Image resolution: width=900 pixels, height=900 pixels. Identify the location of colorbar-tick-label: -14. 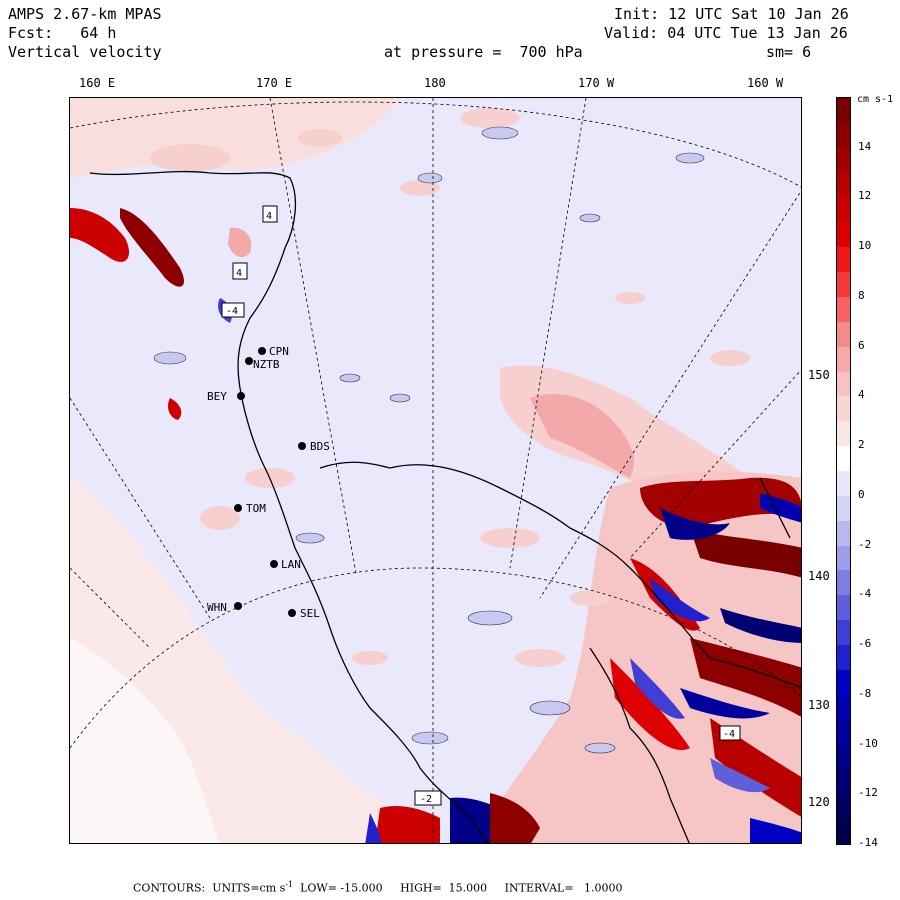
(868, 842).